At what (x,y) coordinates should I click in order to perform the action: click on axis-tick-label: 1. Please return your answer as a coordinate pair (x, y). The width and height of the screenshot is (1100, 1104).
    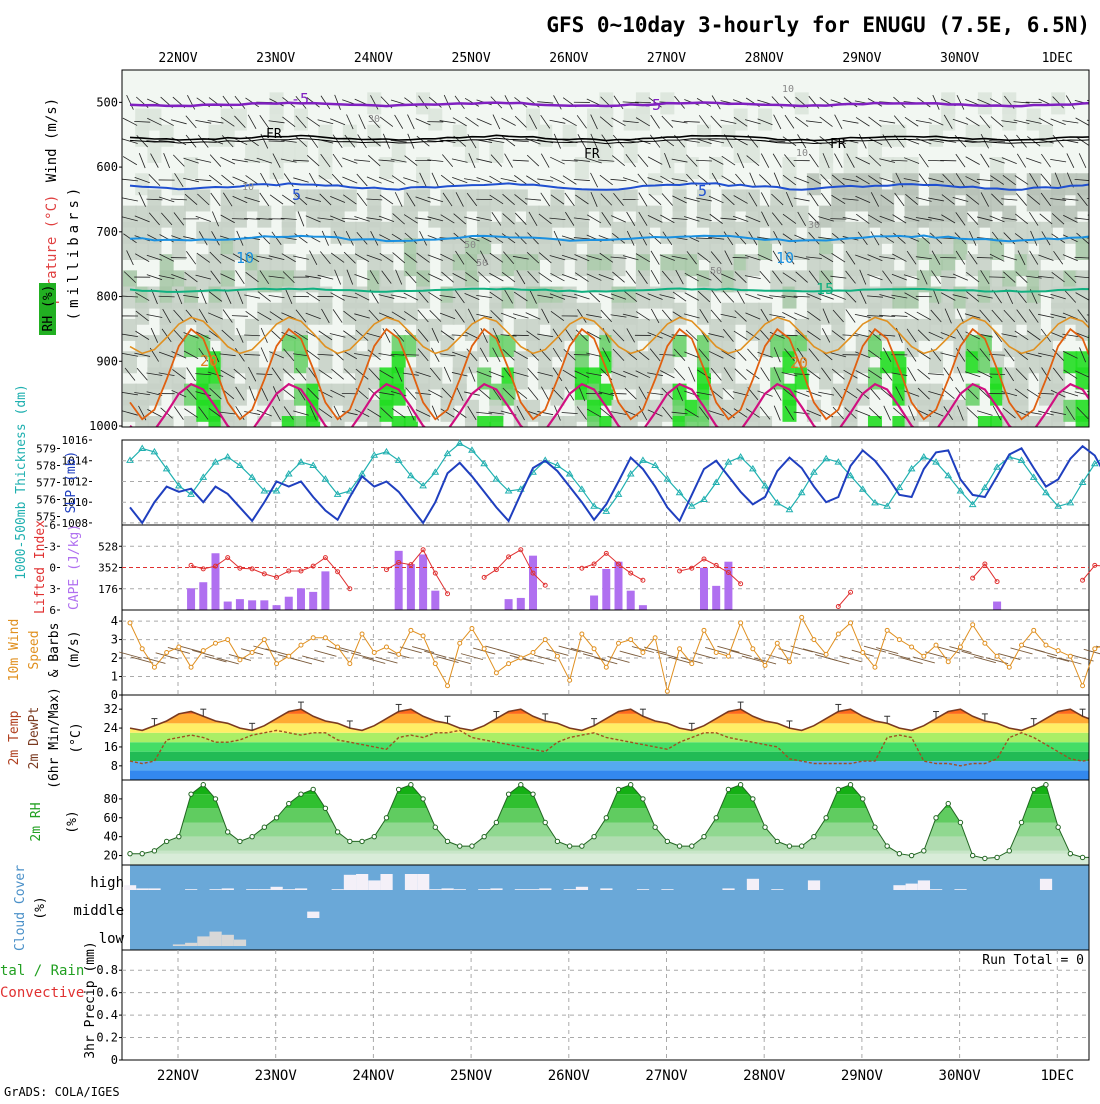
    Looking at the image, I should click on (114, 677).